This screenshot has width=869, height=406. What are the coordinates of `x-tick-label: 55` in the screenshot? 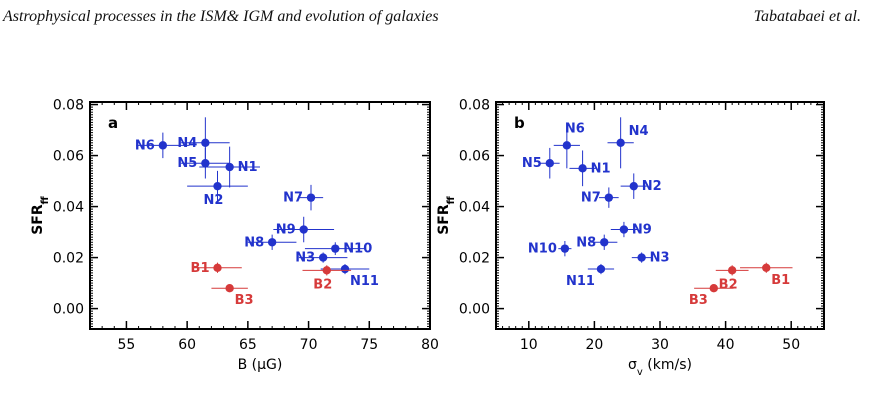 It's located at (127, 345).